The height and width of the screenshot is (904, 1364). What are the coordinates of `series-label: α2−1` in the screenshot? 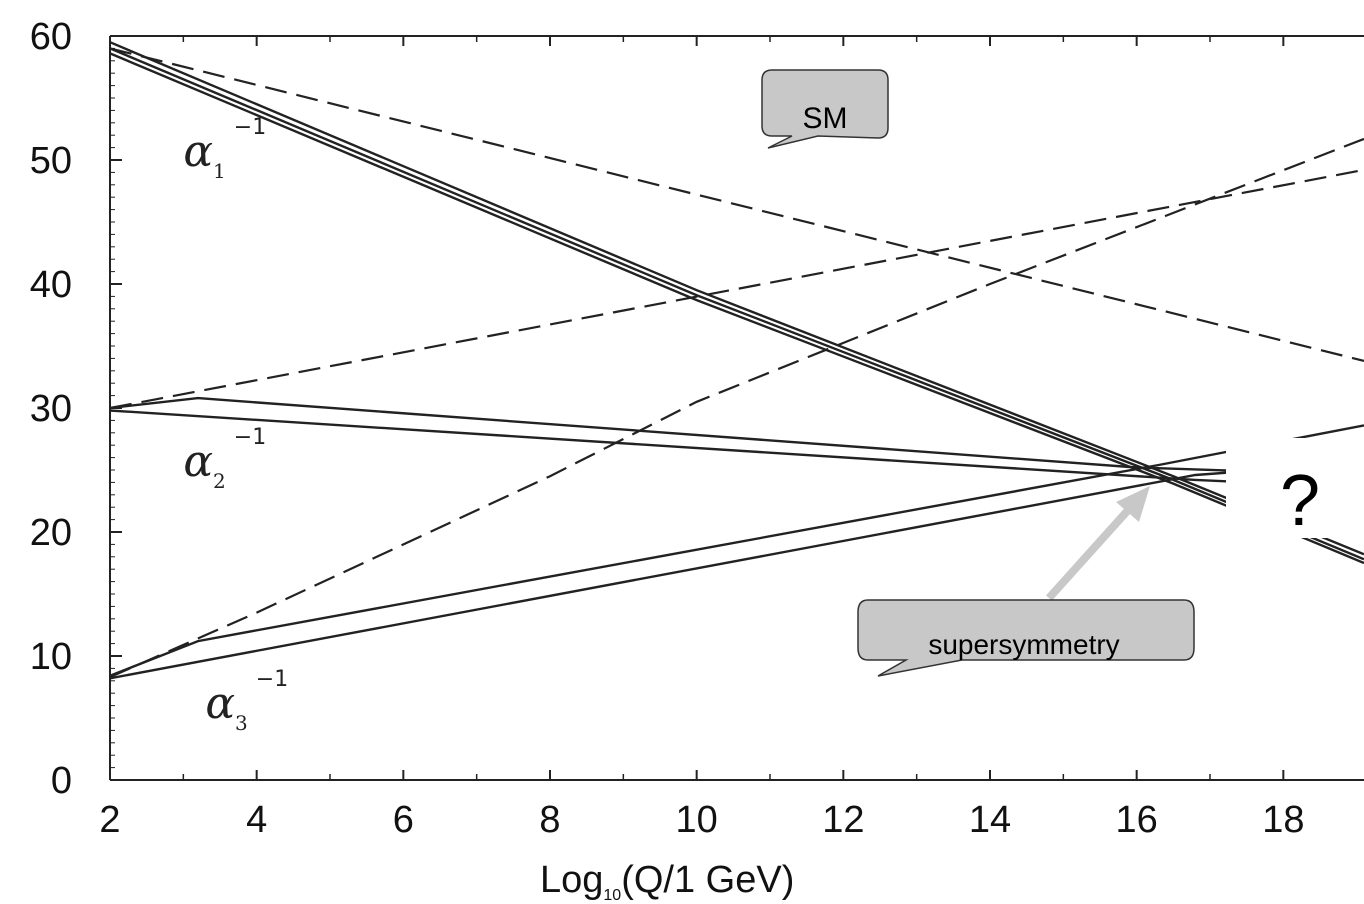 It's located at (224, 459).